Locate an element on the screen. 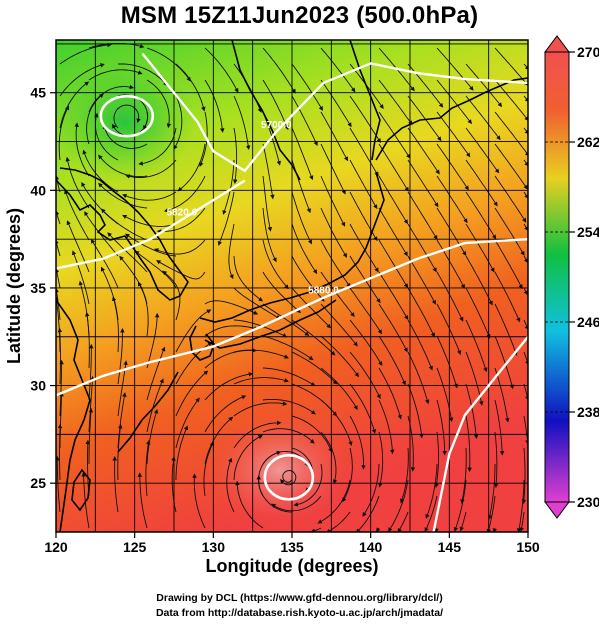  y-tick-label: 30 is located at coordinates (38, 386).